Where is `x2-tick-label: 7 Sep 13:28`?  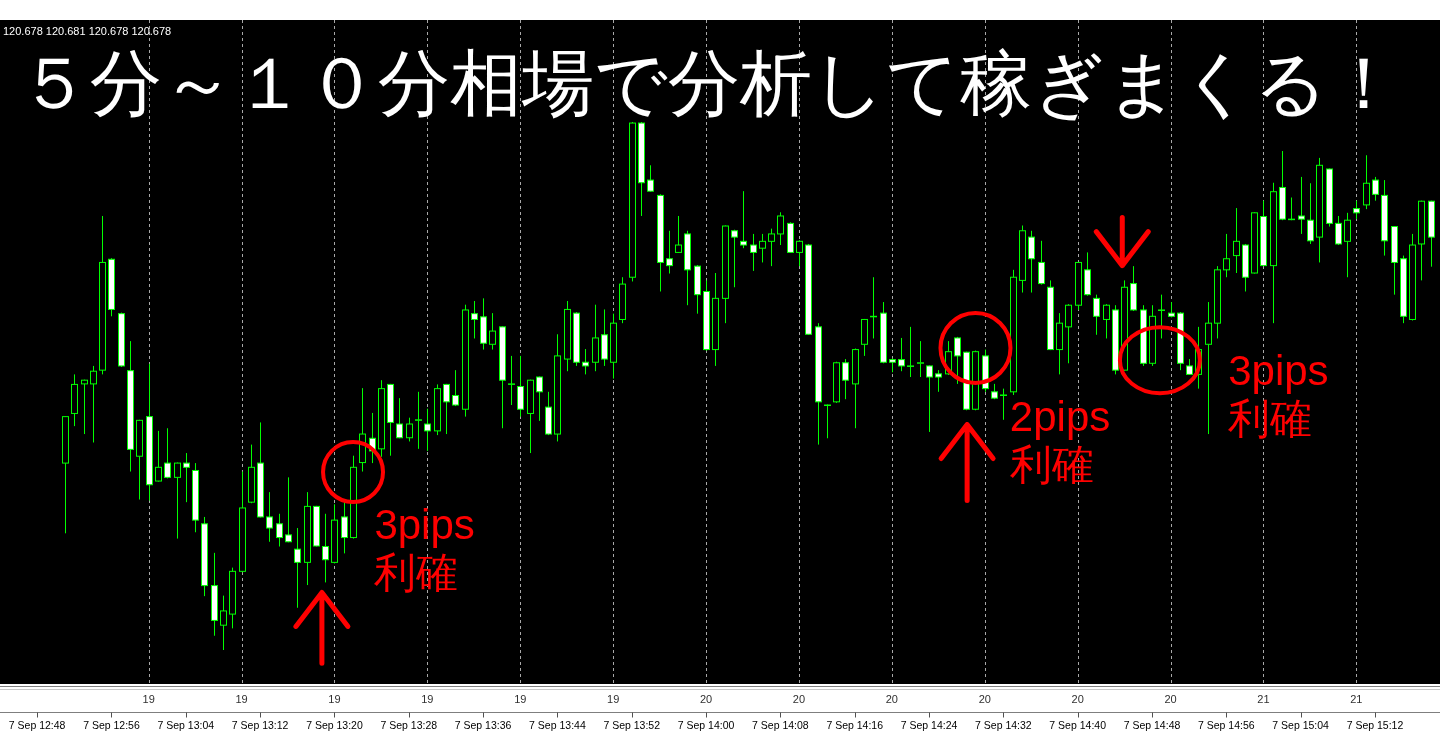 x2-tick-label: 7 Sep 13:28 is located at coordinates (409, 725).